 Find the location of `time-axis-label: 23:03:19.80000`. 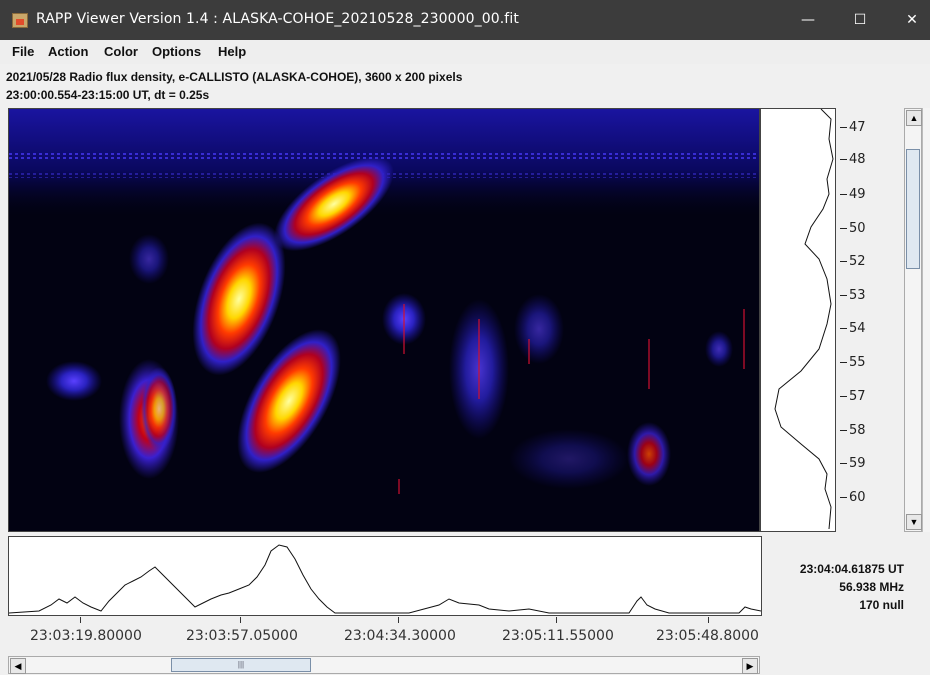

time-axis-label: 23:03:19.80000 is located at coordinates (86, 636).